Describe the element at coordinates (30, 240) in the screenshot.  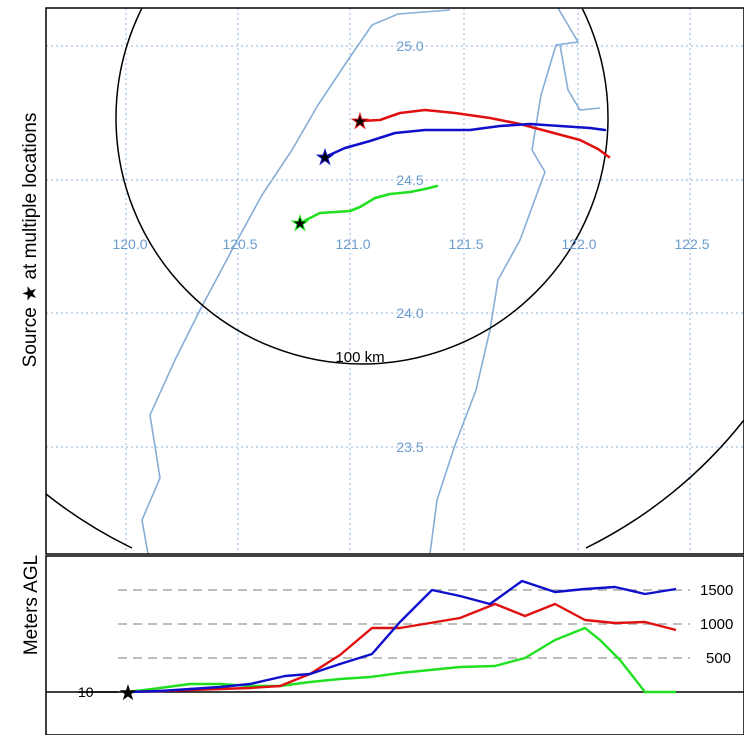
I see `map-side-label: Source ★ at multiple locations` at that location.